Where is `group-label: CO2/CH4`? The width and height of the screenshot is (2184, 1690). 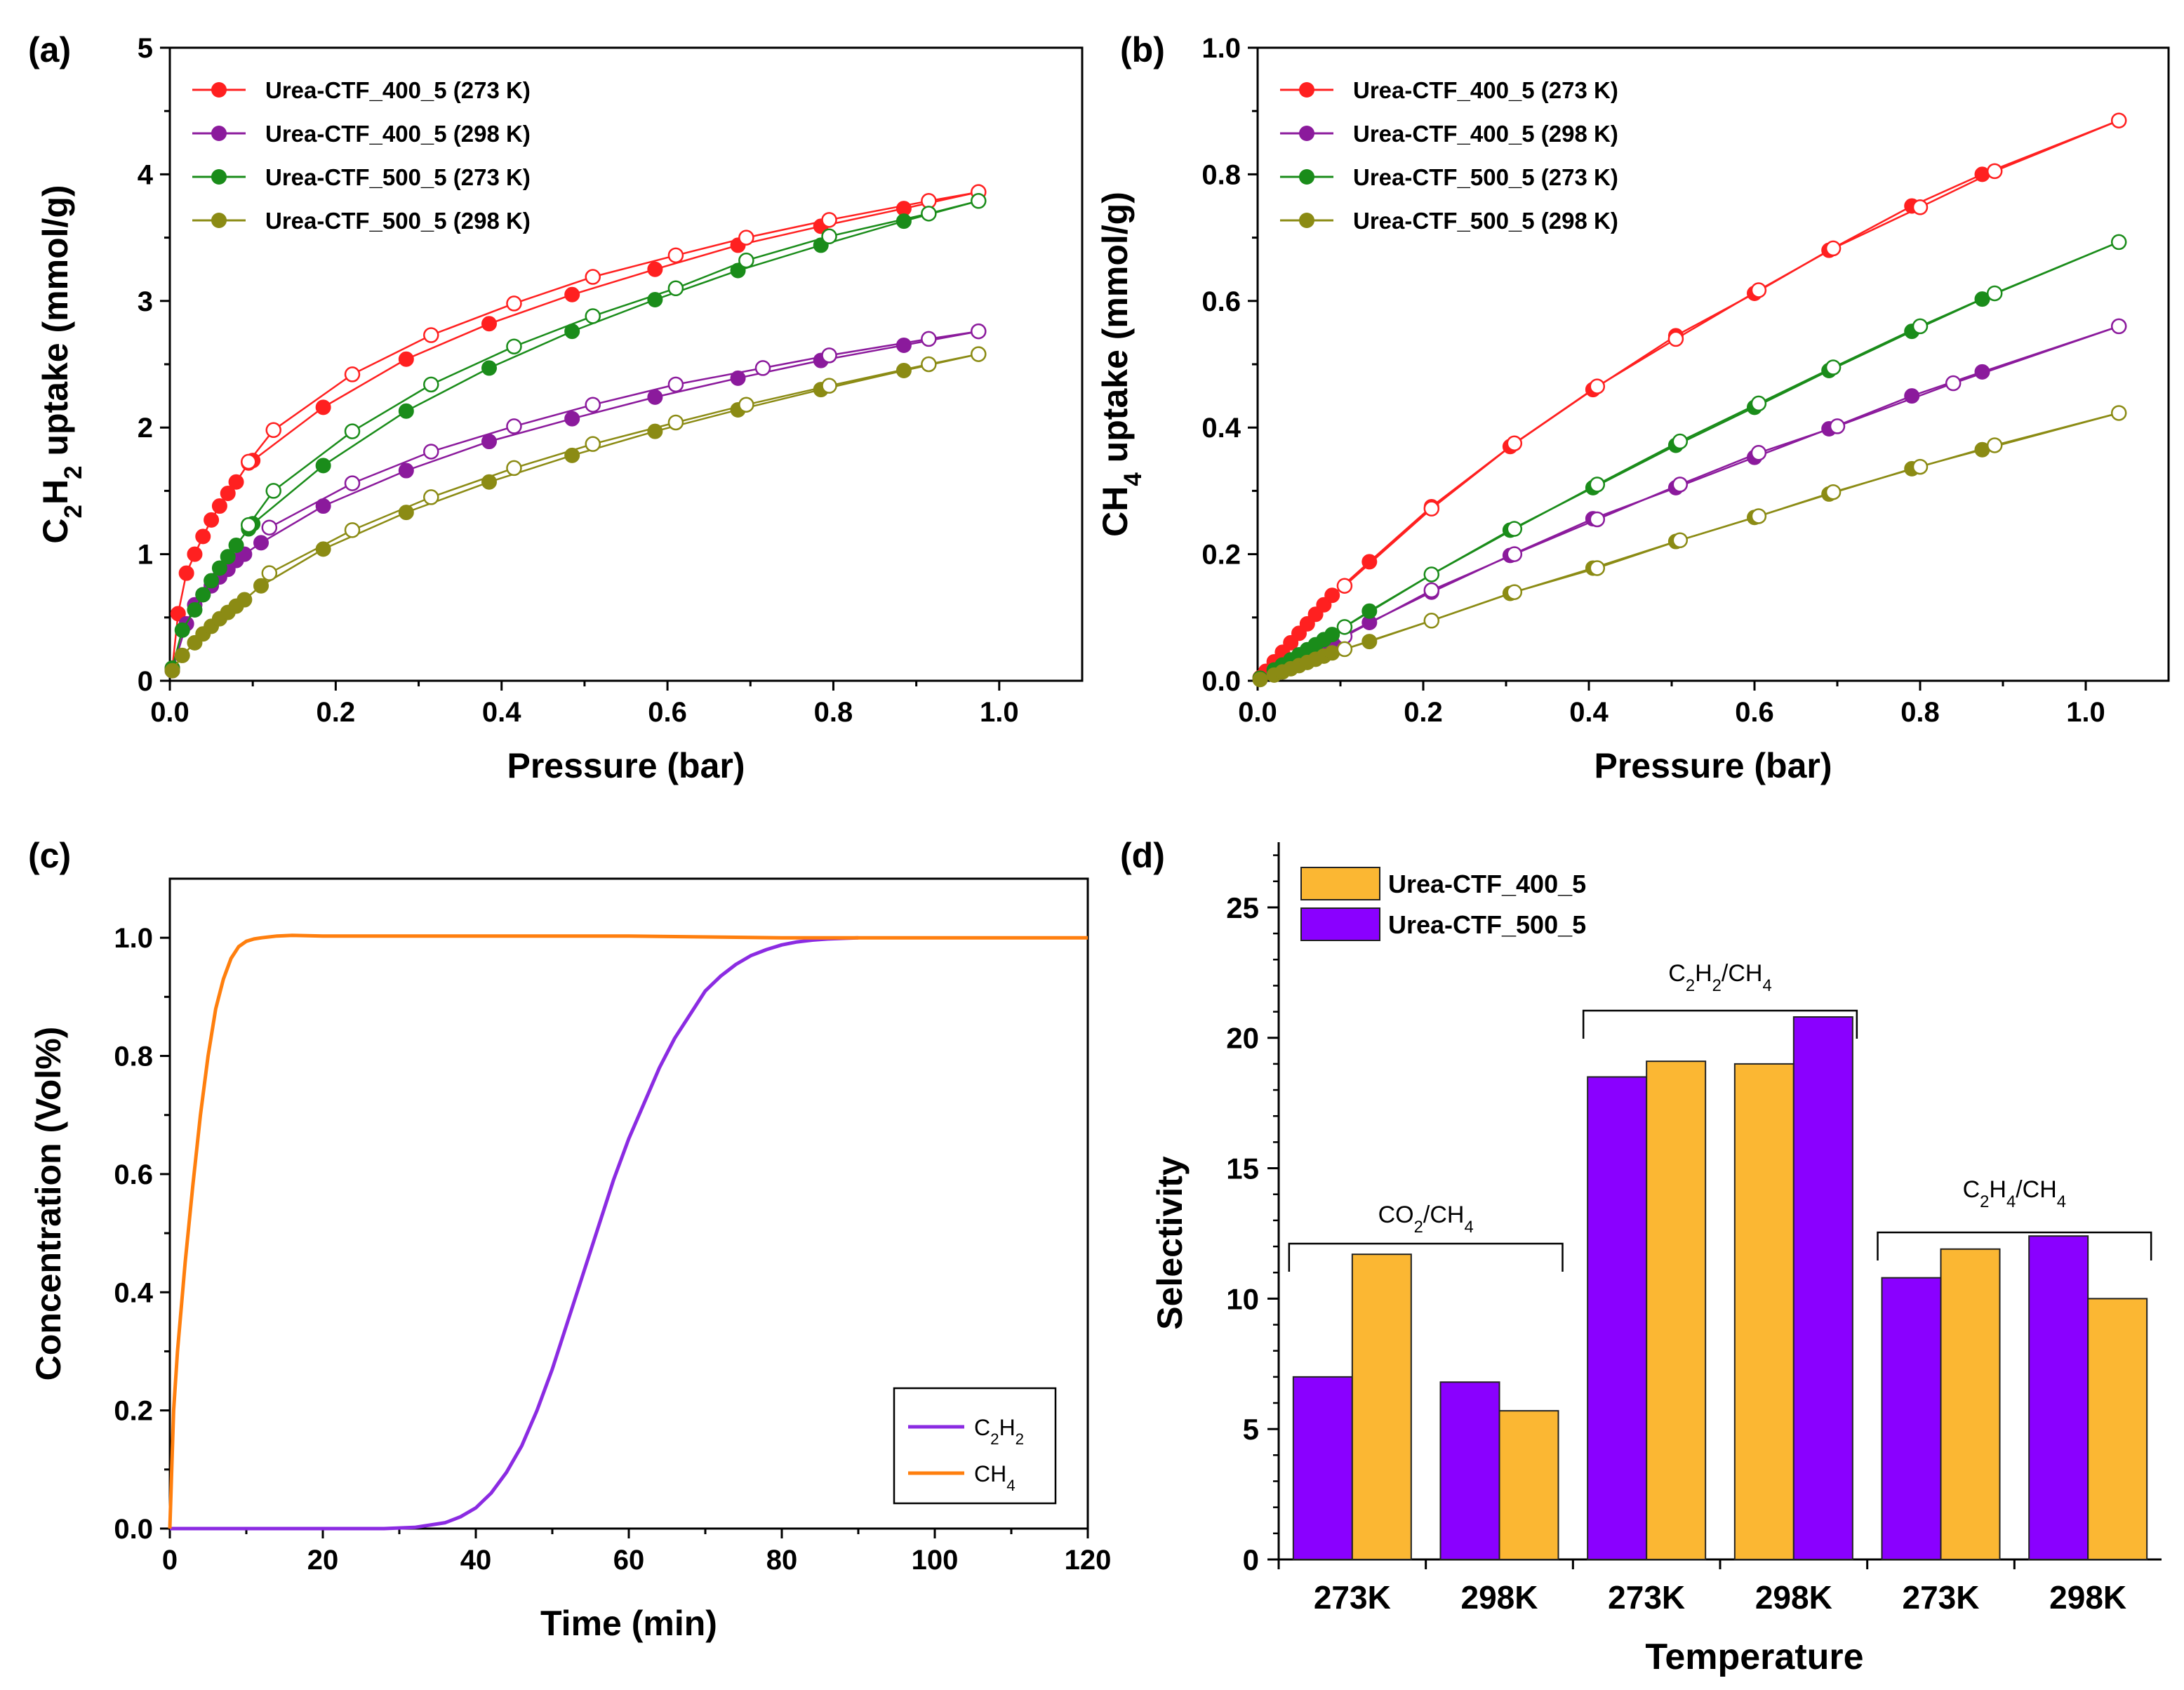 group-label: CO2/CH4 is located at coordinates (1426, 1219).